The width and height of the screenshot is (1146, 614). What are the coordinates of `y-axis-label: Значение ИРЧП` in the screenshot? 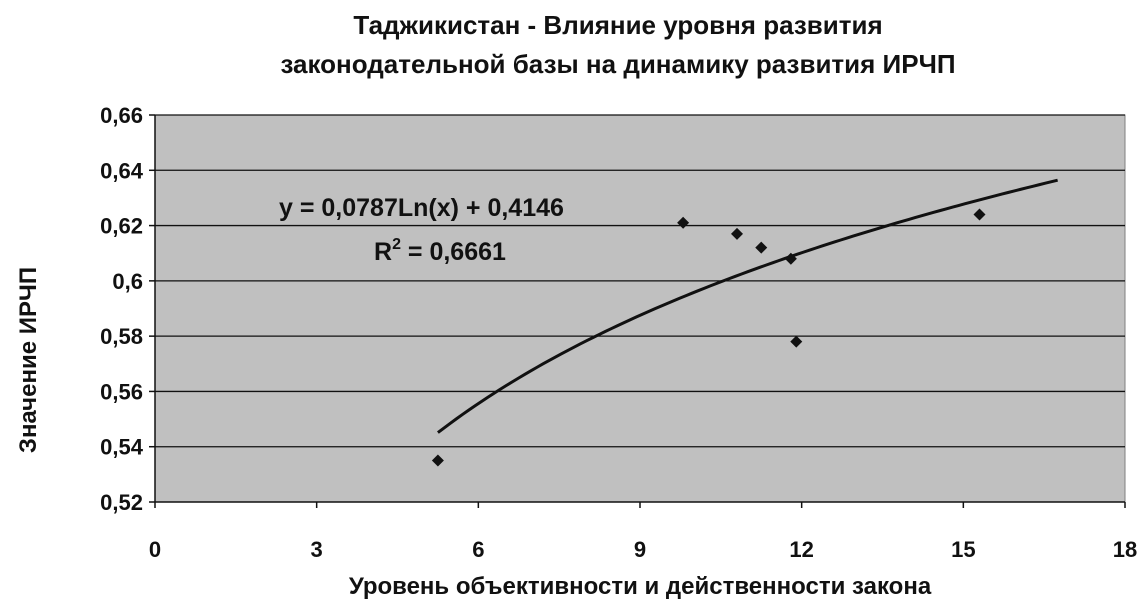 It's located at (28, 360).